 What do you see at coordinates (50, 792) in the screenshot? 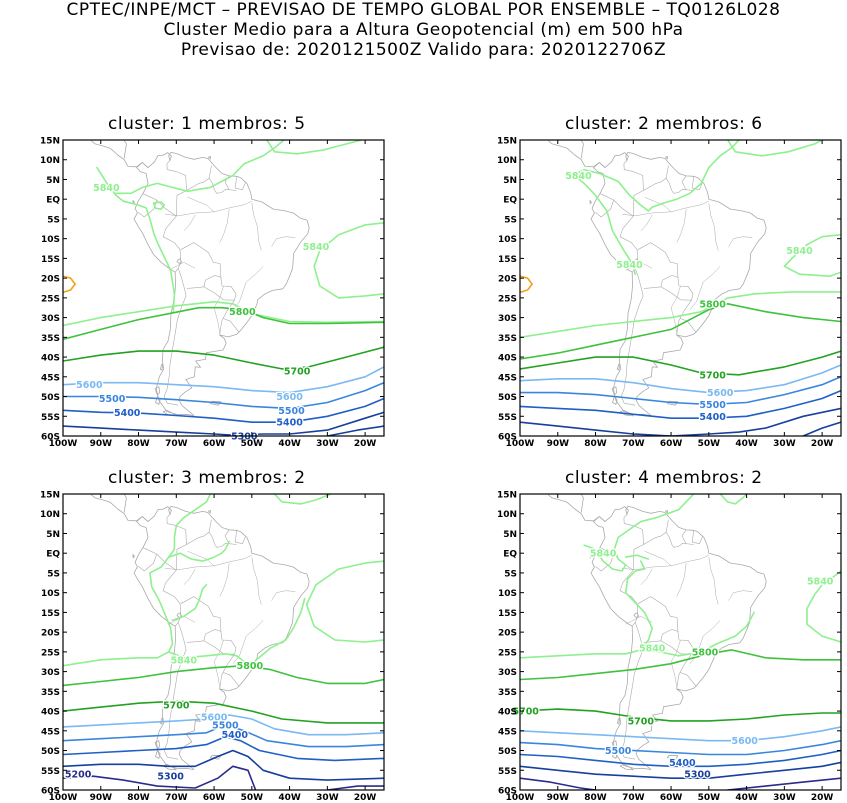
I see `lat-tick-label: 60S` at bounding box center [50, 792].